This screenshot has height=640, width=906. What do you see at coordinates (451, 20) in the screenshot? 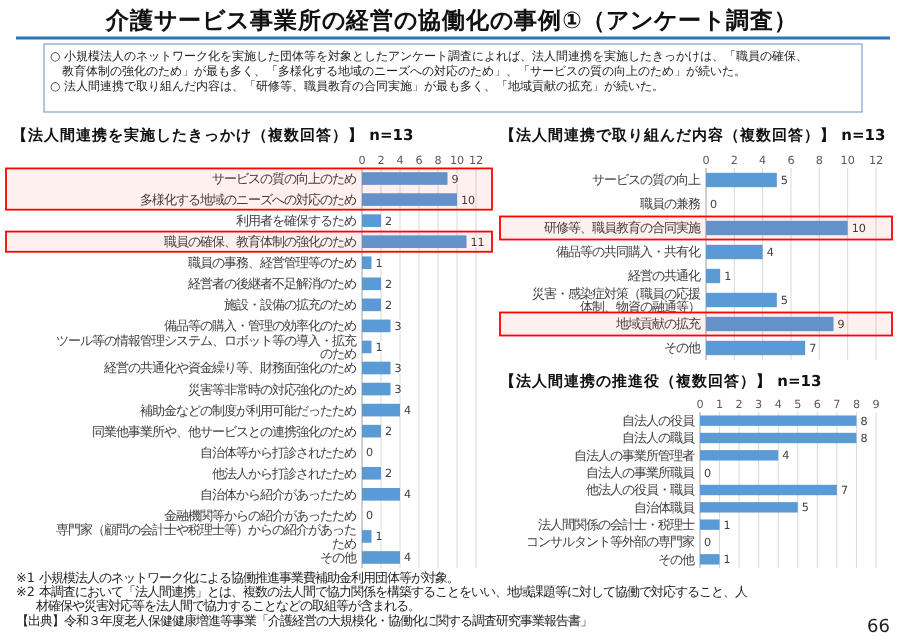
I see `text: 介護サービス事業所の経営の協働化の事例①（アンケート調査）` at bounding box center [451, 20].